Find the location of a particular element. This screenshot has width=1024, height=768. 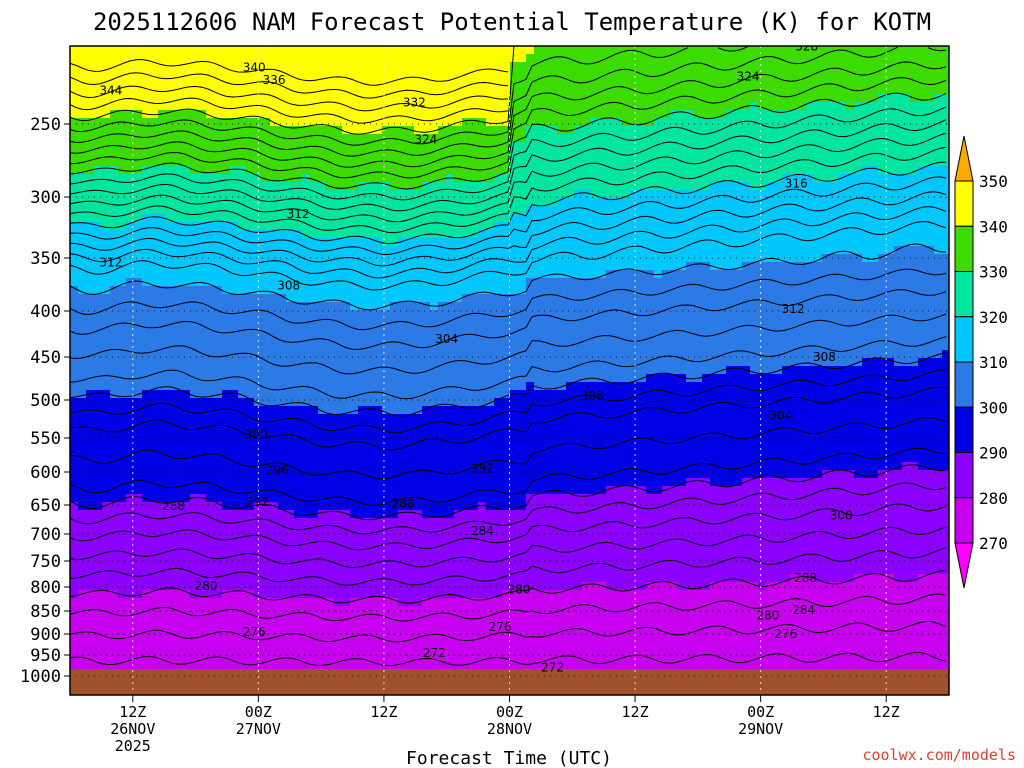

x-tick-label-5-0: 00Z is located at coordinates (760, 712).